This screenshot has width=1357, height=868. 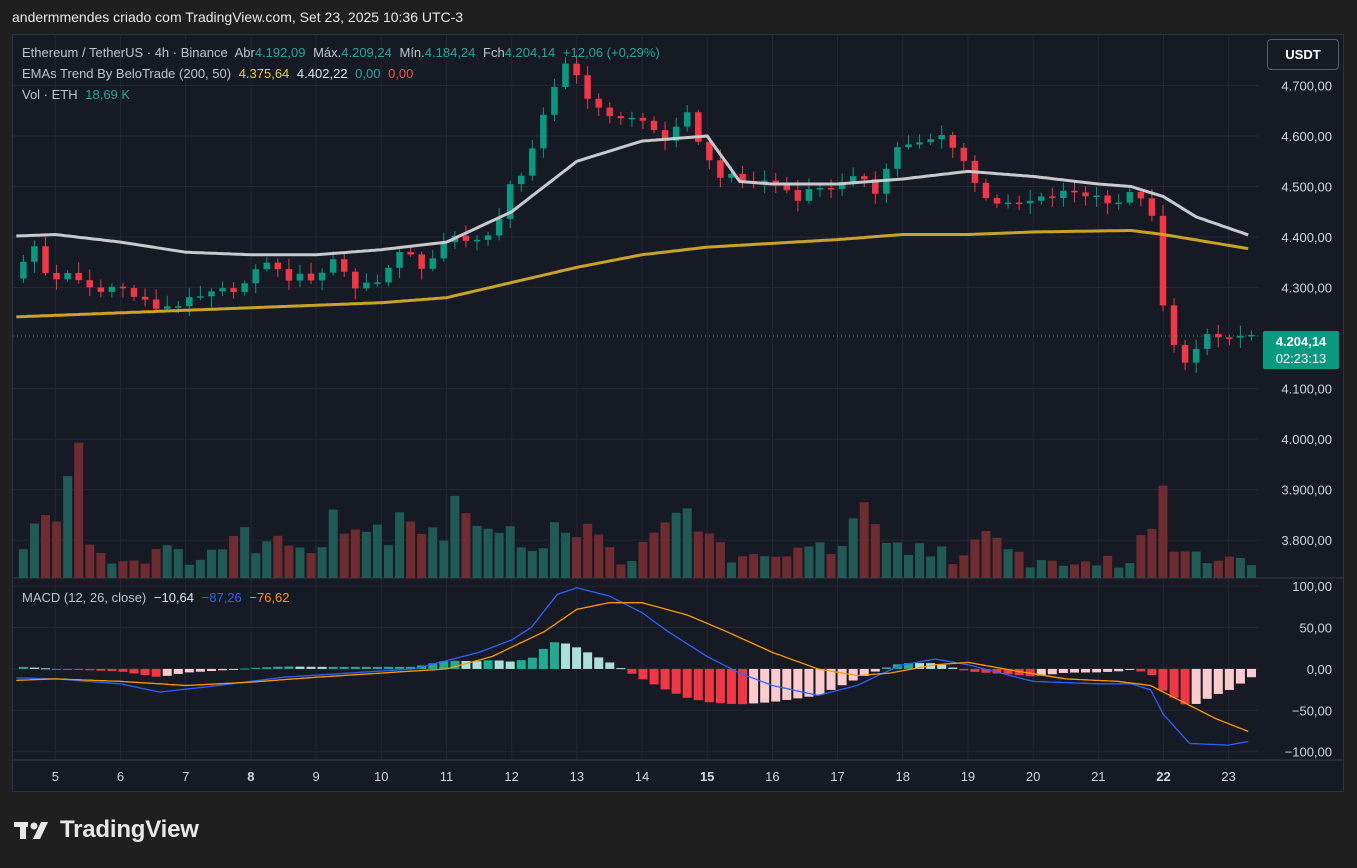 What do you see at coordinates (127, 73) in the screenshot?
I see `ema-indicator-name: EMAs Trend By BeloTrade (200, 50)` at bounding box center [127, 73].